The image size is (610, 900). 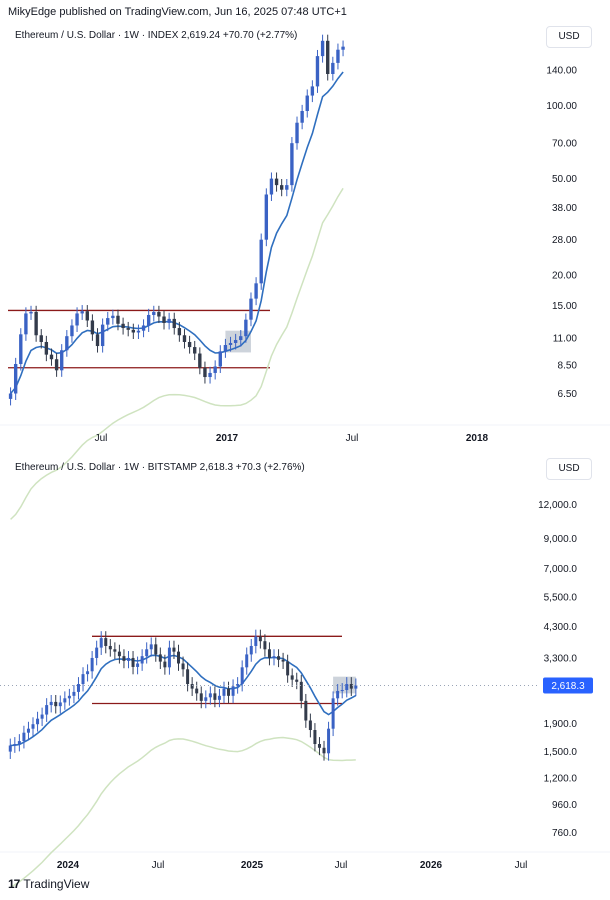 I want to click on price-tick-label: 1,500.0, so click(x=561, y=752).